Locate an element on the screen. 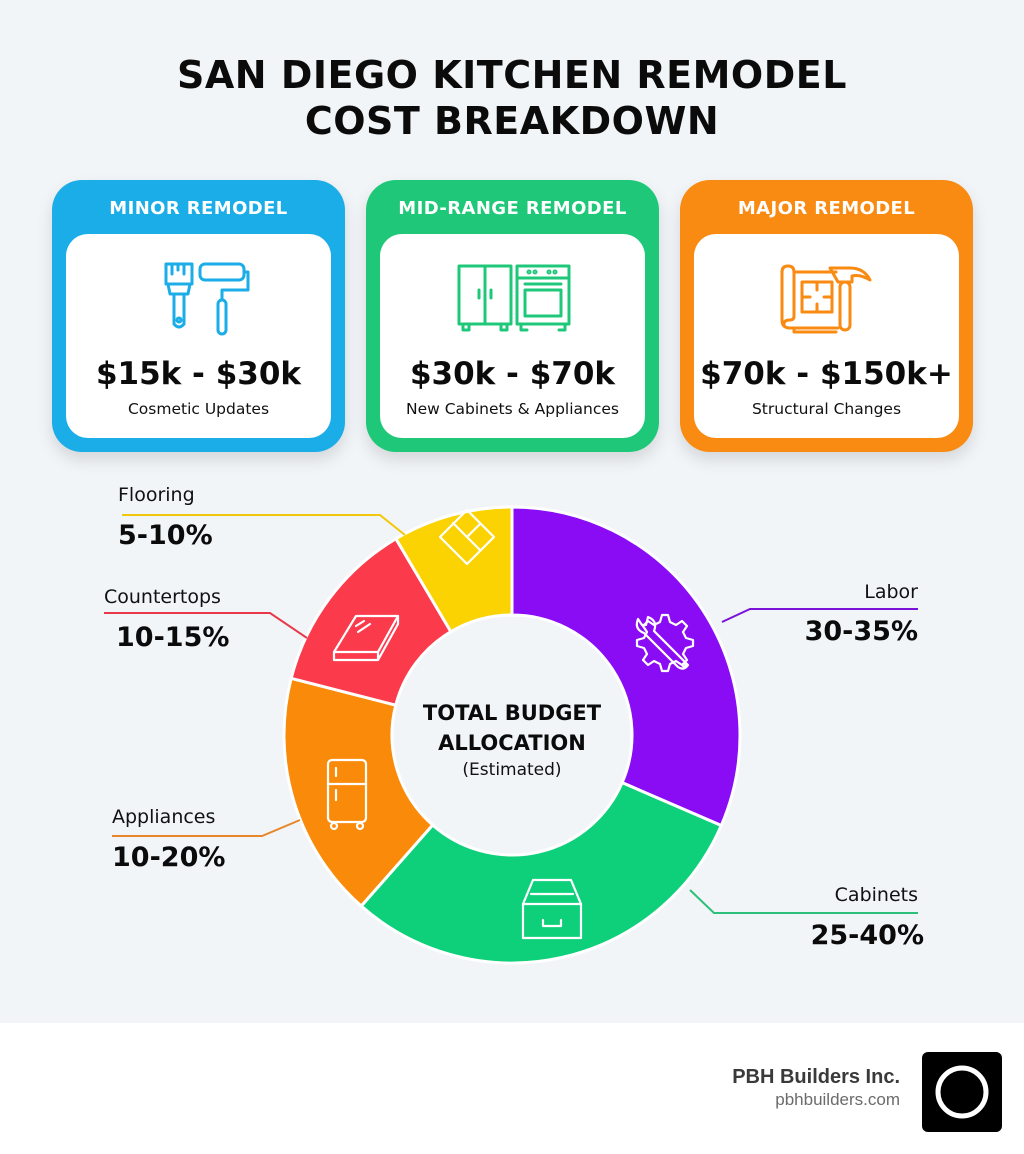 This screenshot has width=1024, height=1154. ring-logo-icon is located at coordinates (962, 1092).